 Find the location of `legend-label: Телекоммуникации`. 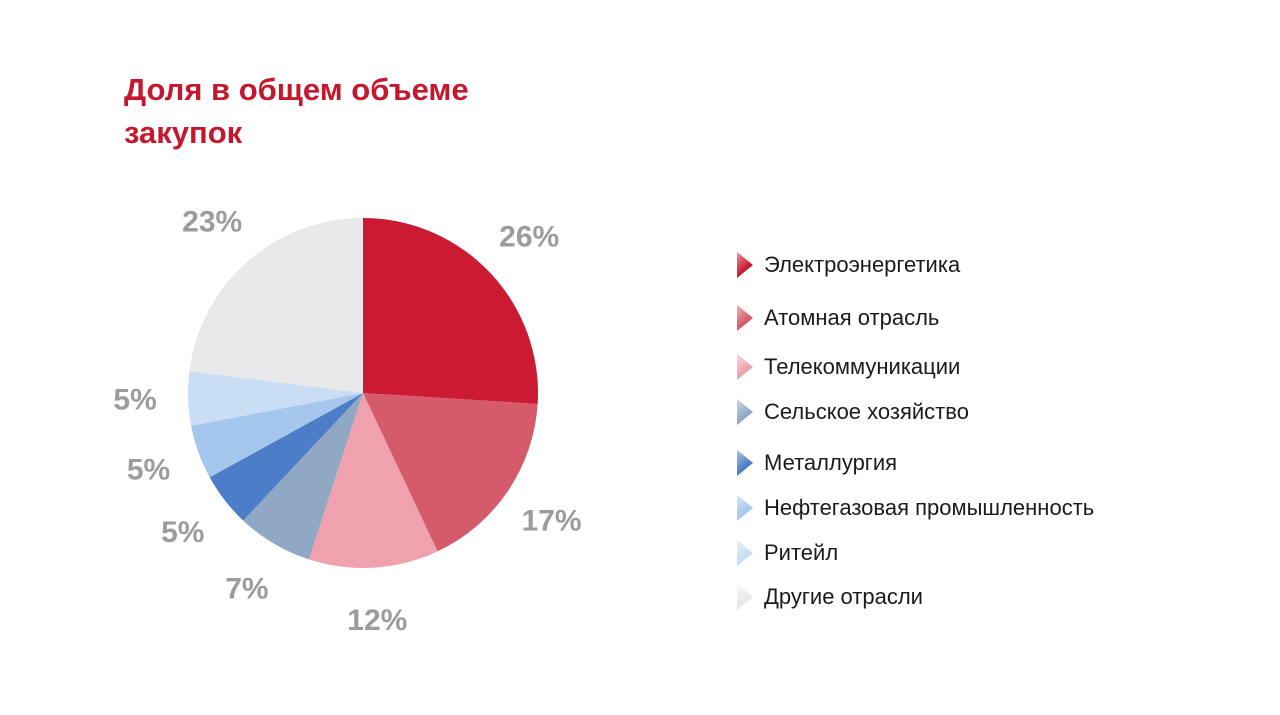

legend-label: Телекоммуникации is located at coordinates (862, 366).